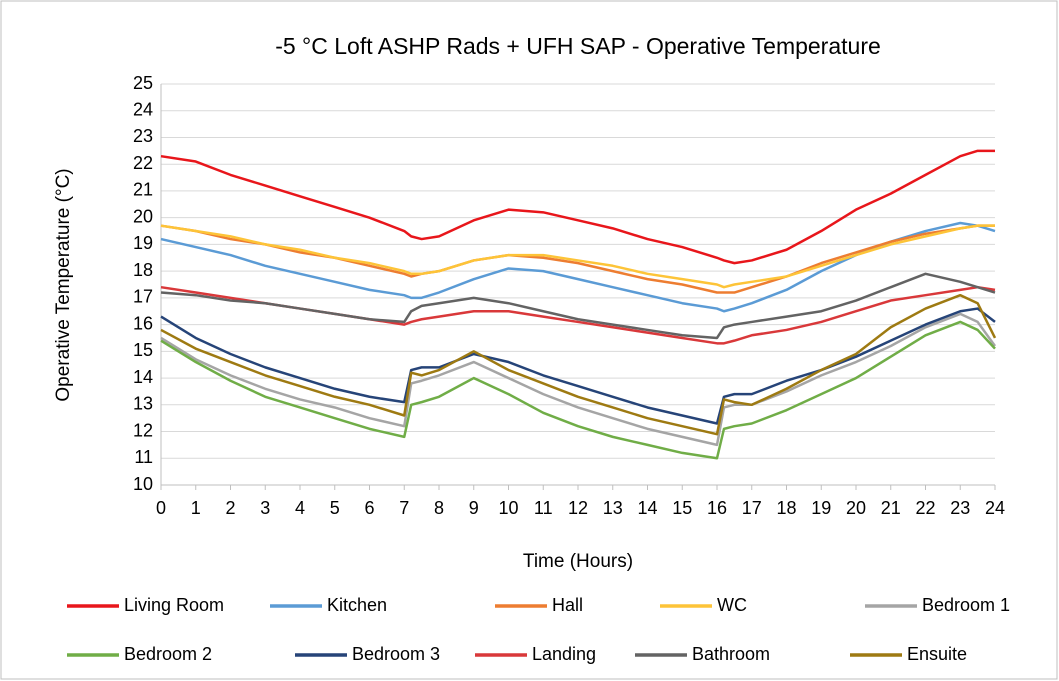 This screenshot has height=681, width=1059. I want to click on legend-label: Bedroom 3, so click(396, 654).